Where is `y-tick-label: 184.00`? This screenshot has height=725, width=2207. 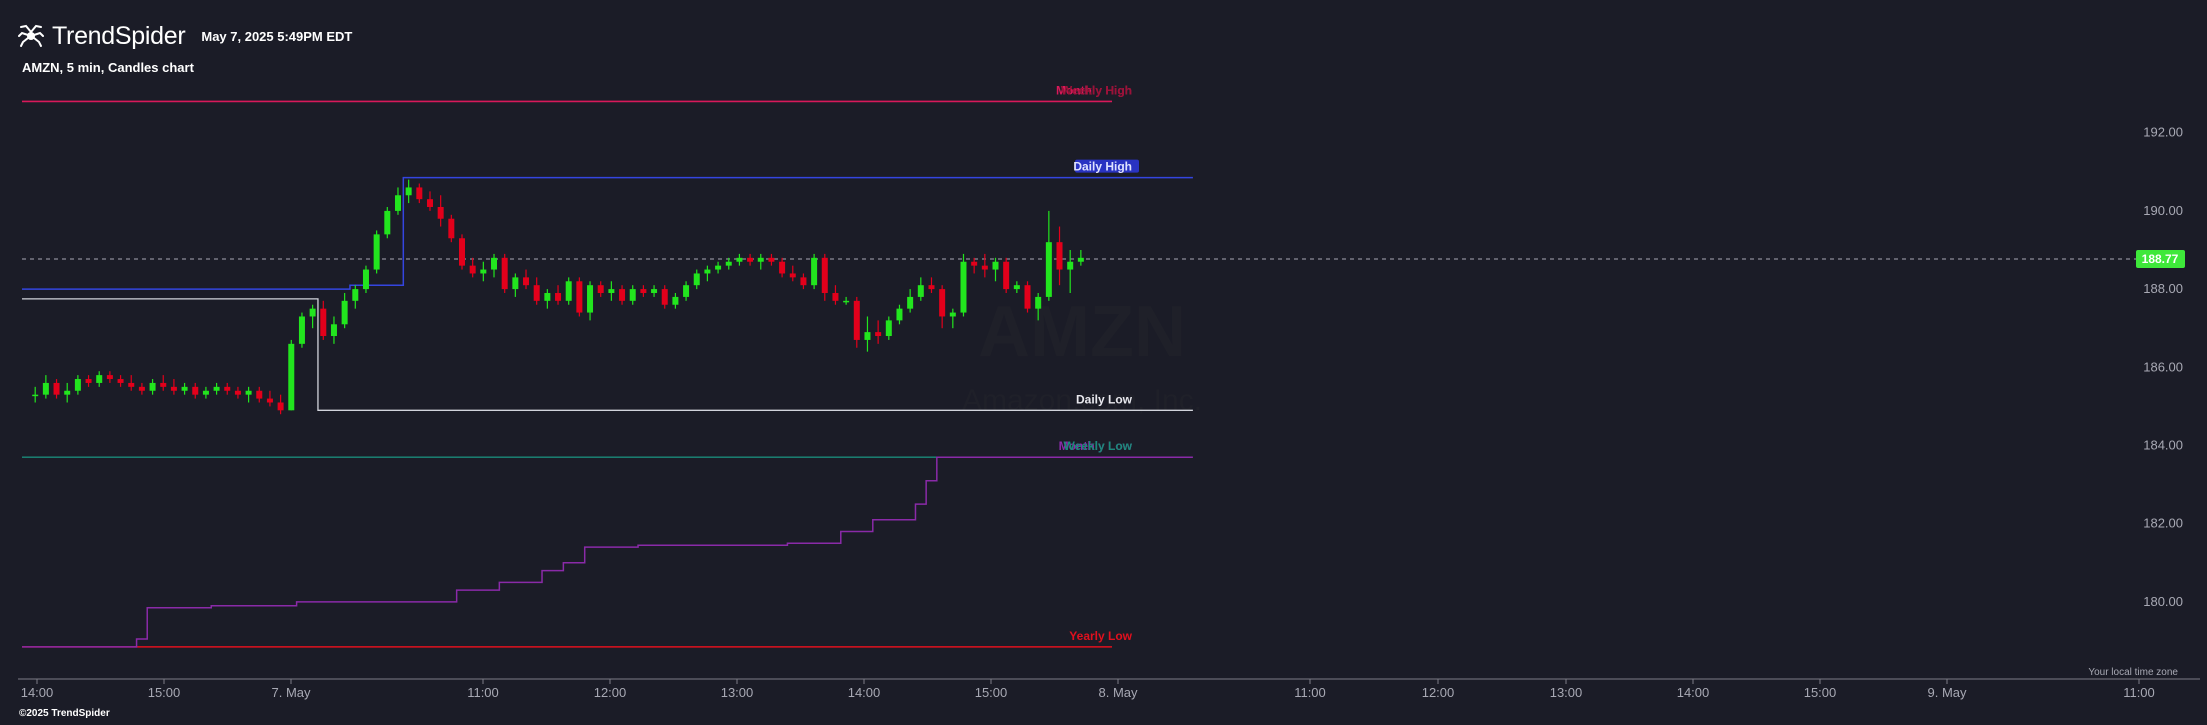 y-tick-label: 184.00 is located at coordinates (2163, 445).